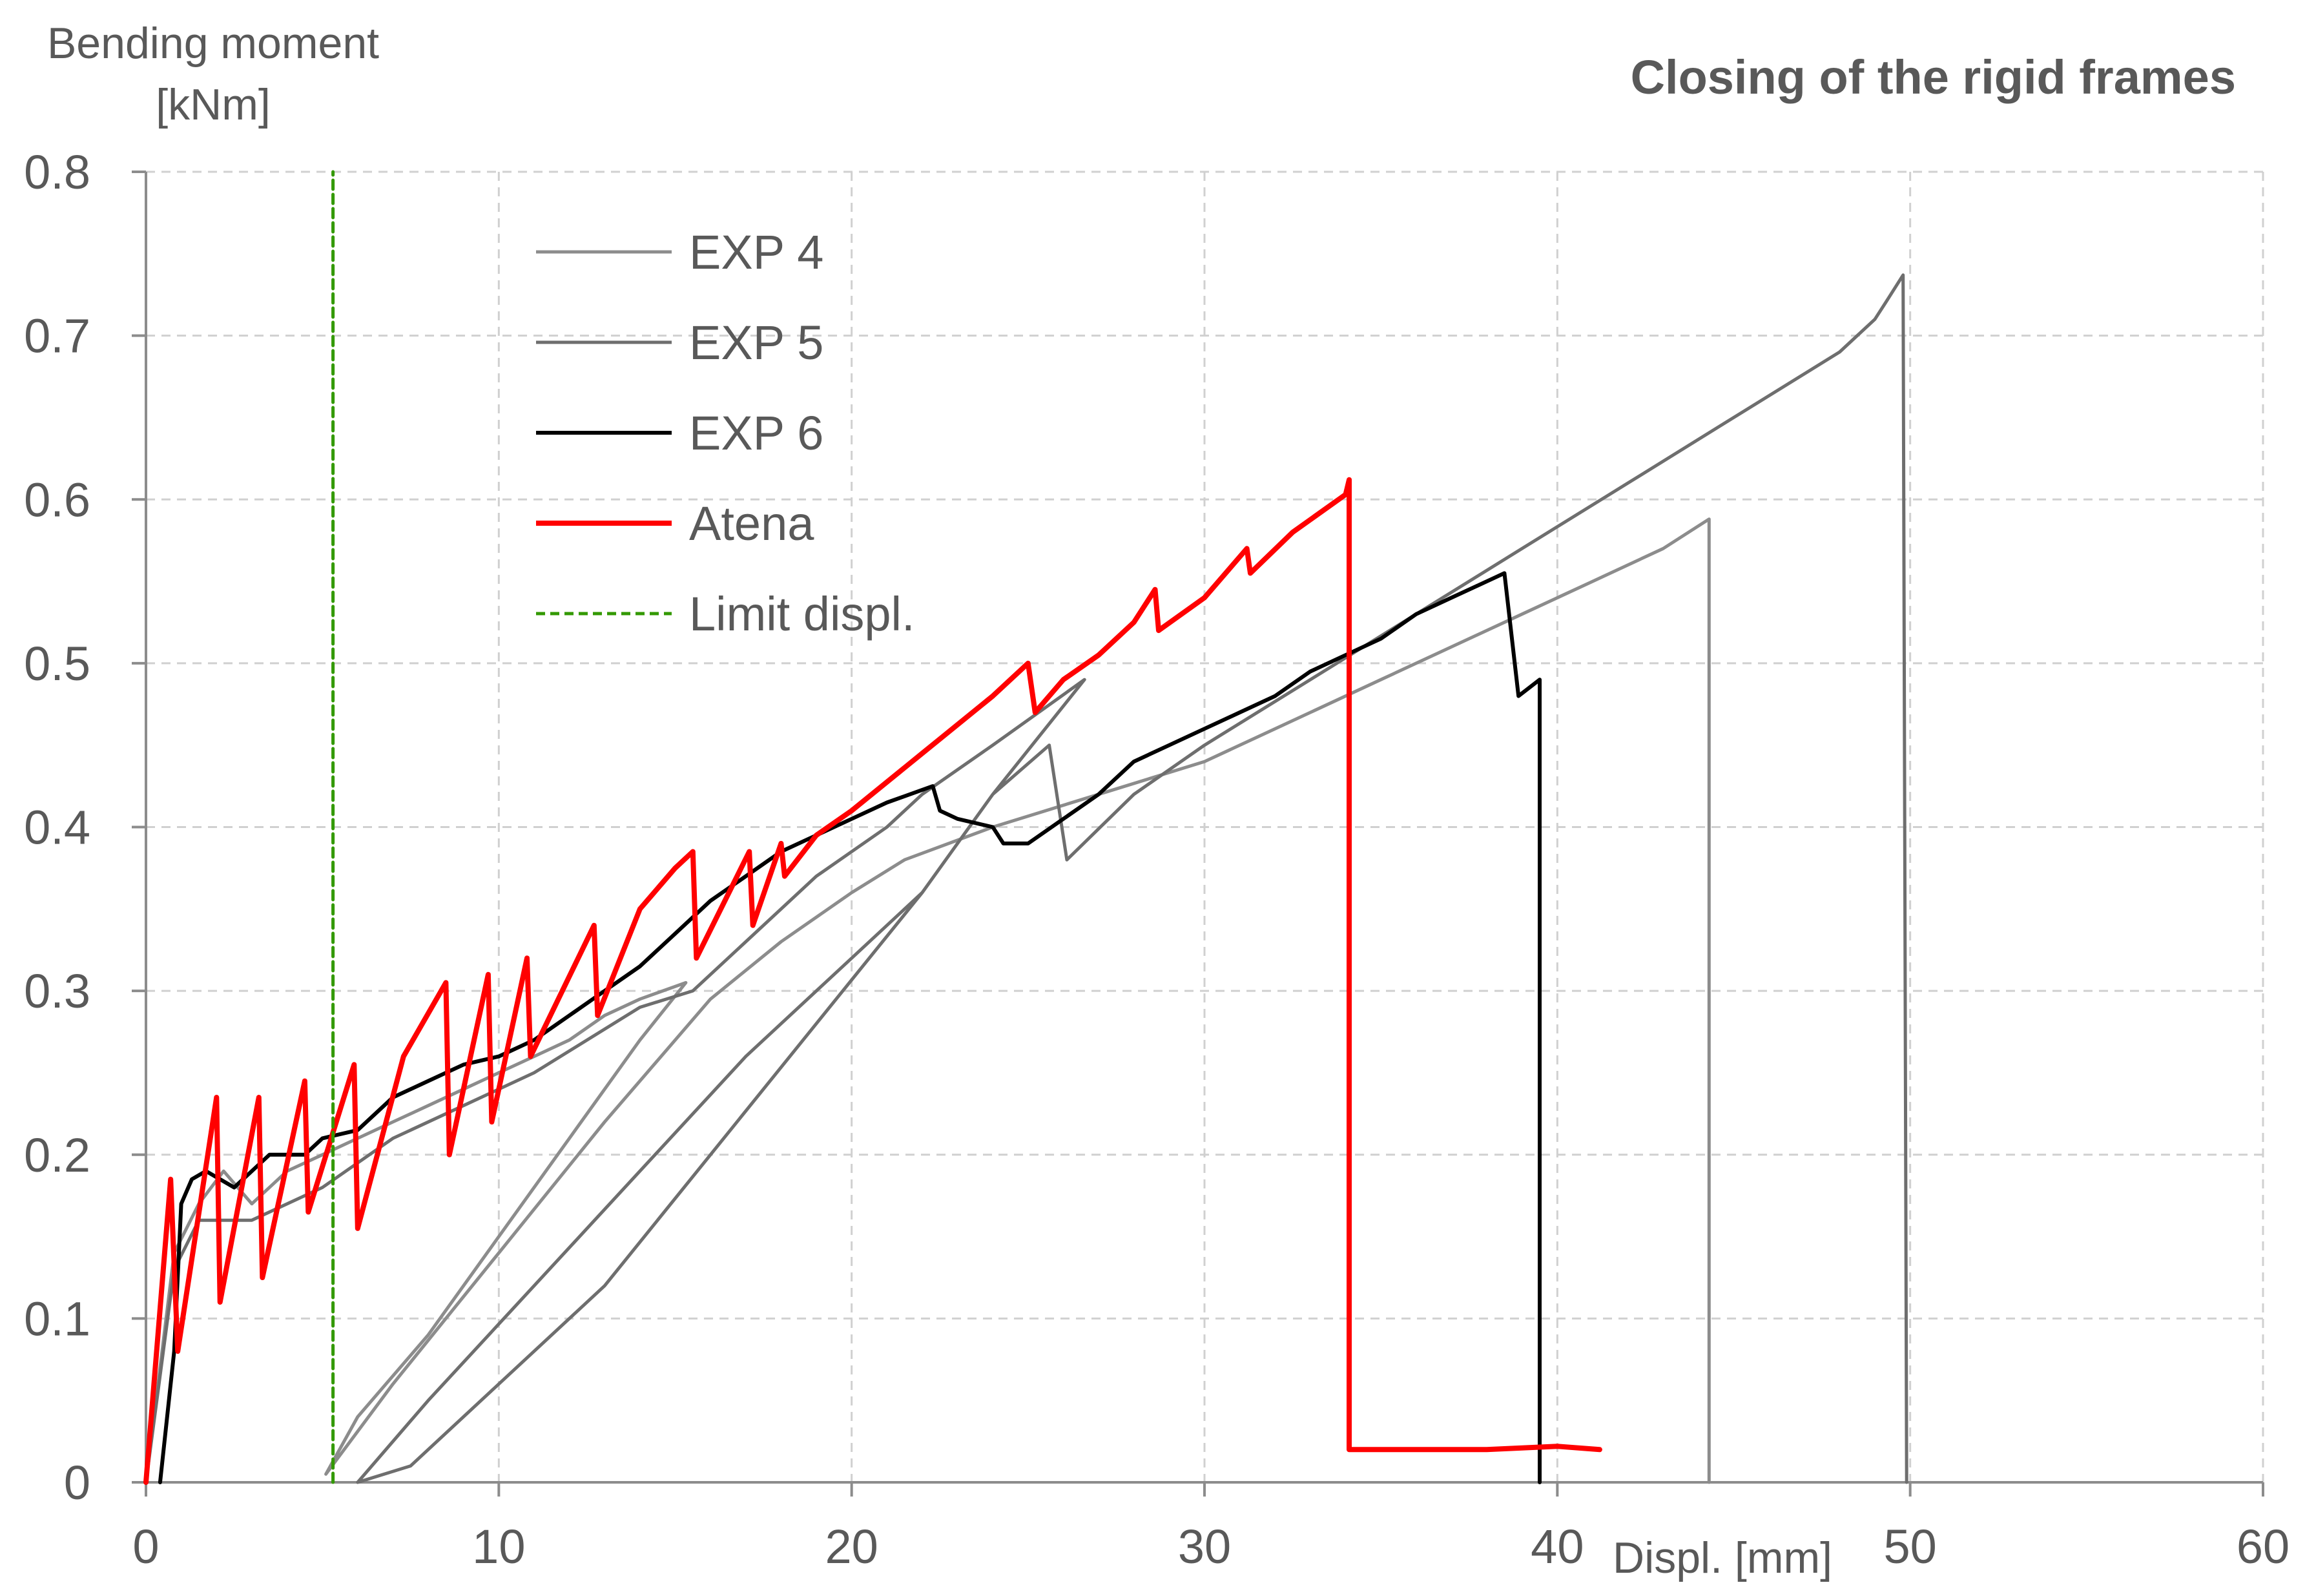 This screenshot has height=1596, width=2305. I want to click on x-tick-label: 60, so click(2263, 1546).